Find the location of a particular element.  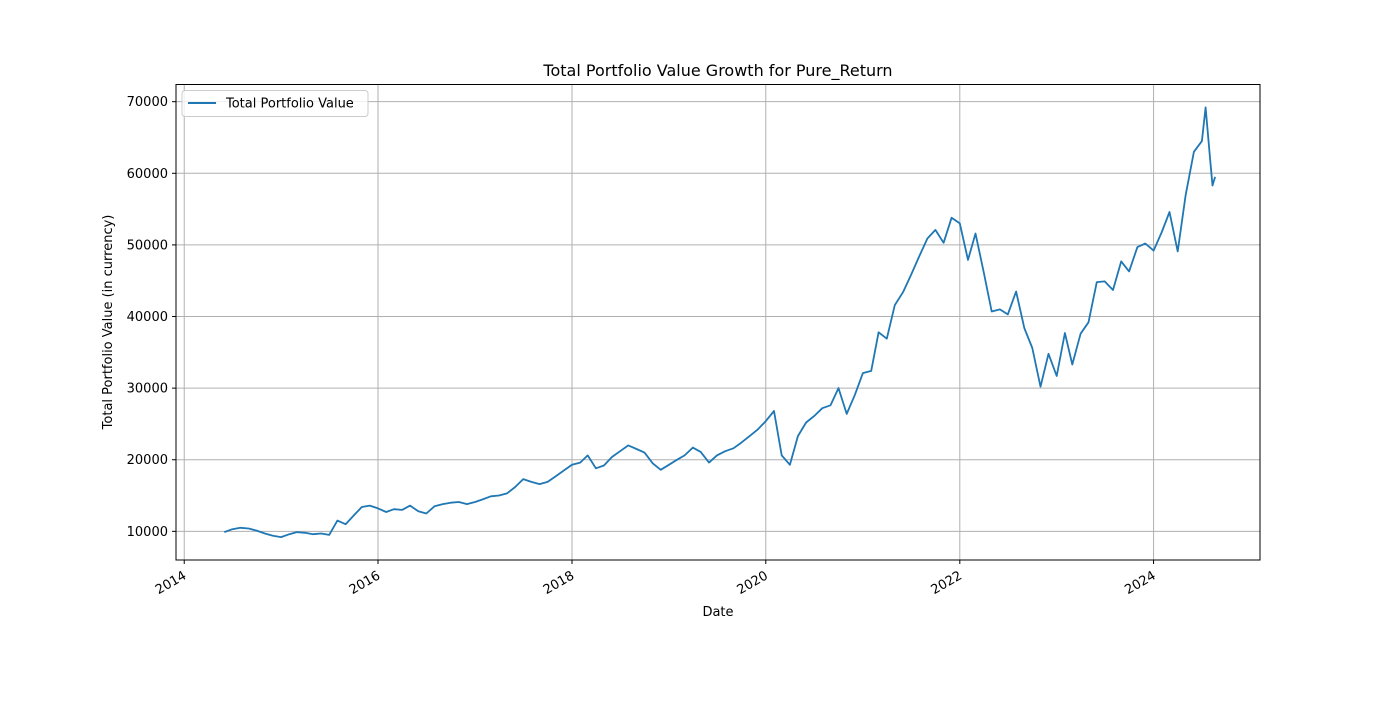

legend-entry-label: Total Portfolio Value is located at coordinates (289, 104).